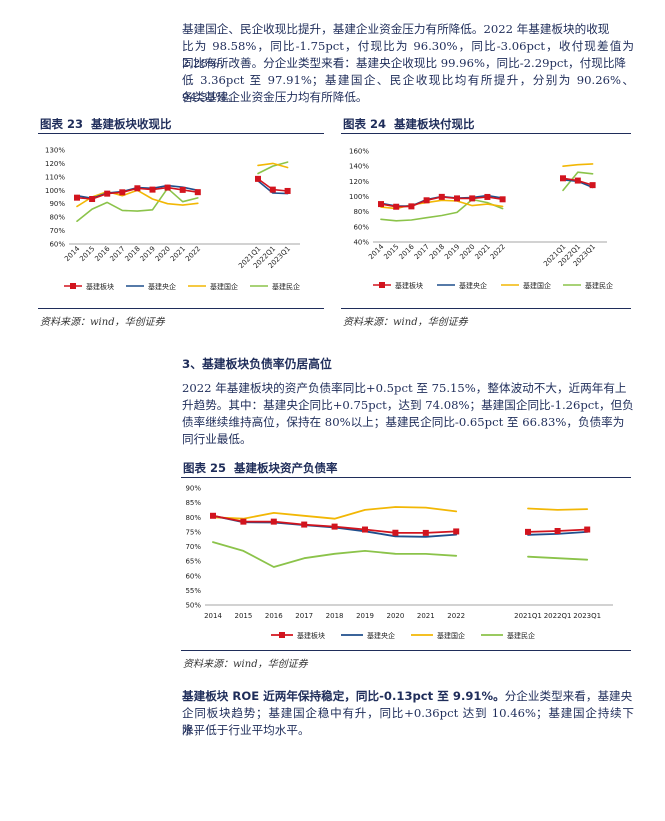  I want to click on y-tick-label: 65%, so click(193, 562).